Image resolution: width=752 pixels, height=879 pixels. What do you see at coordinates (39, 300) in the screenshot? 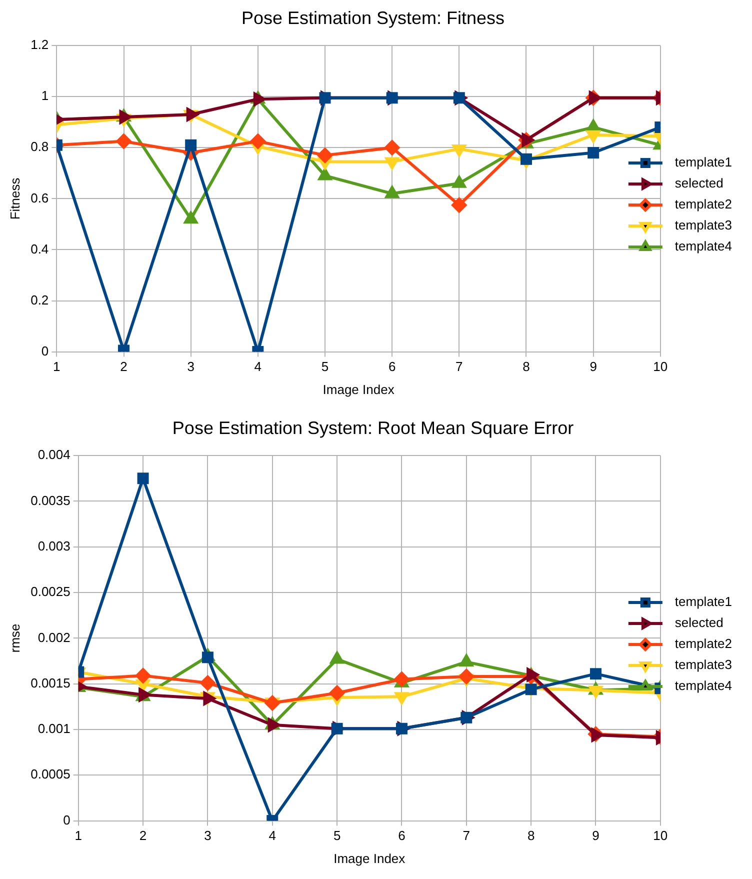
I see `y-tick-label: 0.2` at bounding box center [39, 300].